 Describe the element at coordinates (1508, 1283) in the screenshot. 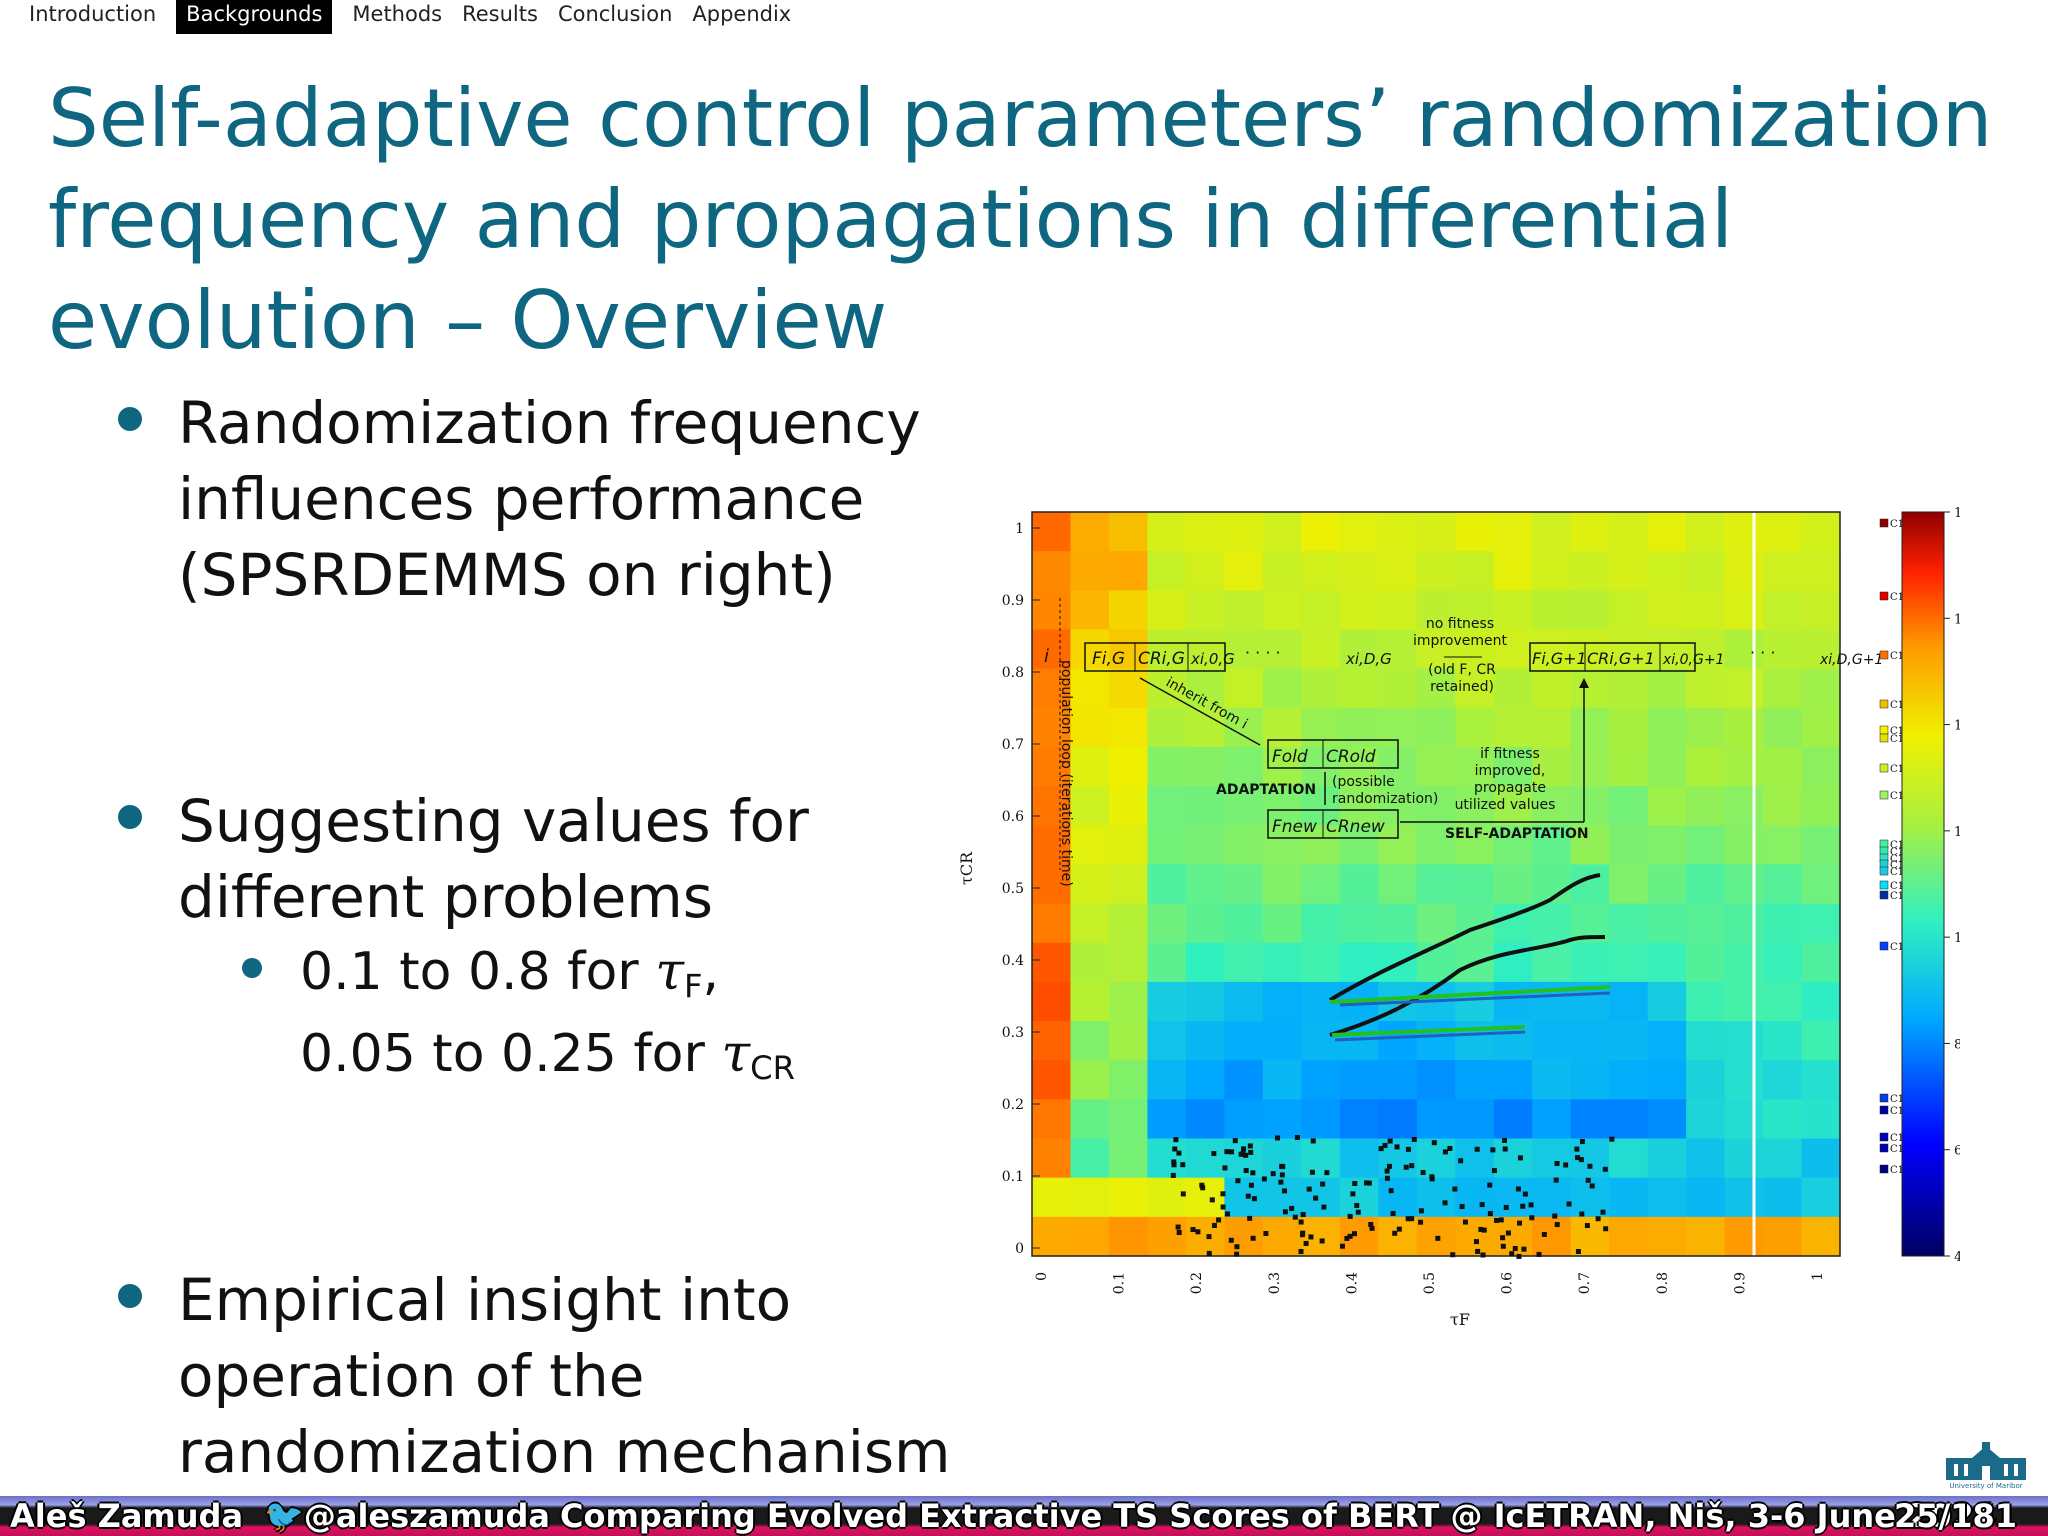

I see `x-tick-label: 0.6` at that location.